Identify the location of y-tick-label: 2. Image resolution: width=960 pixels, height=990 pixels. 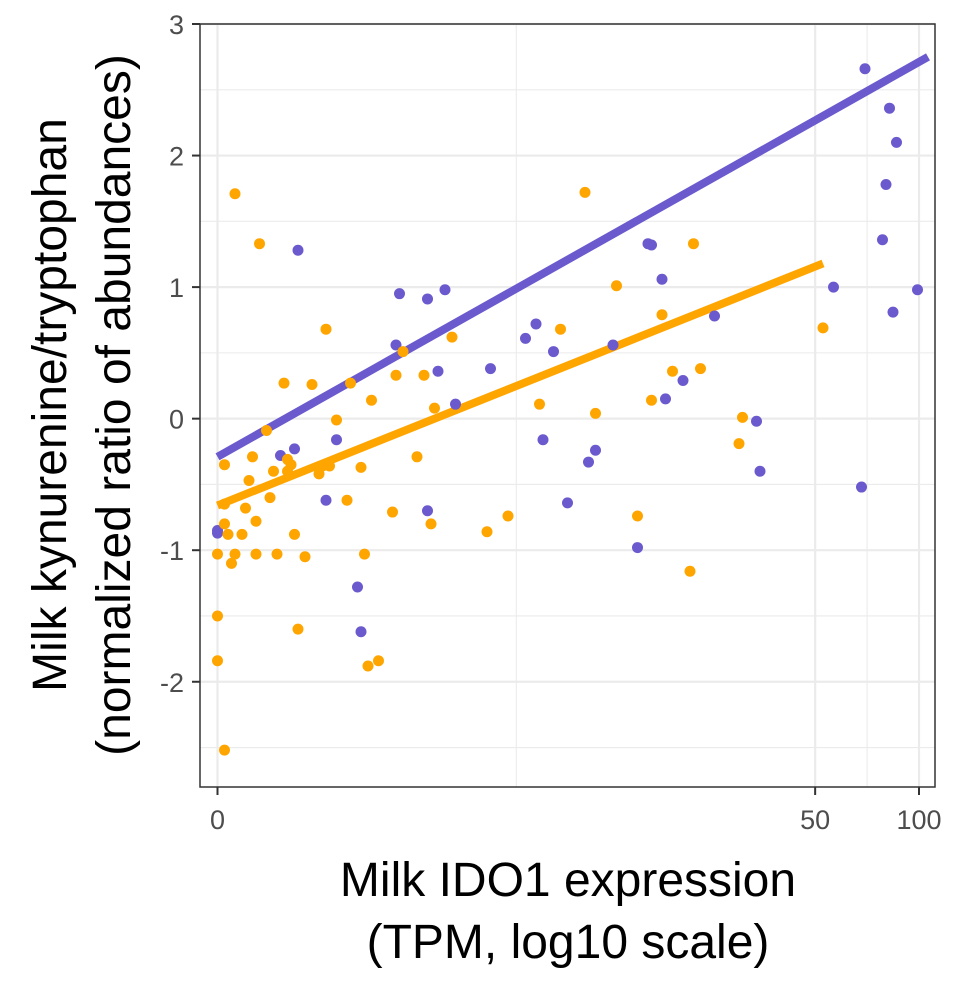
(176, 157).